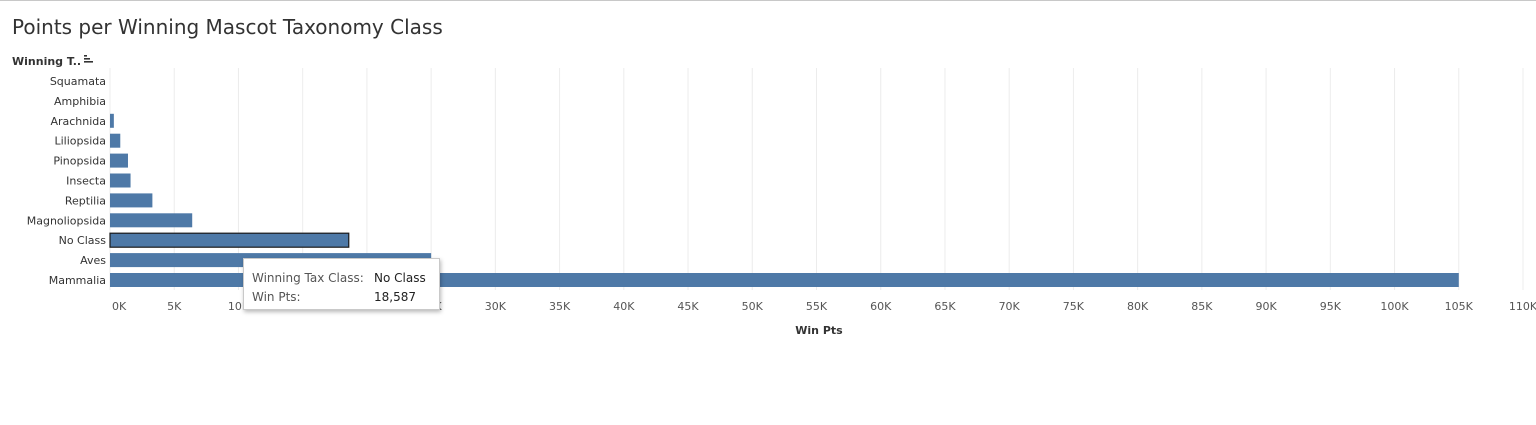  I want to click on row-header-label: Winning T.., so click(47, 61).